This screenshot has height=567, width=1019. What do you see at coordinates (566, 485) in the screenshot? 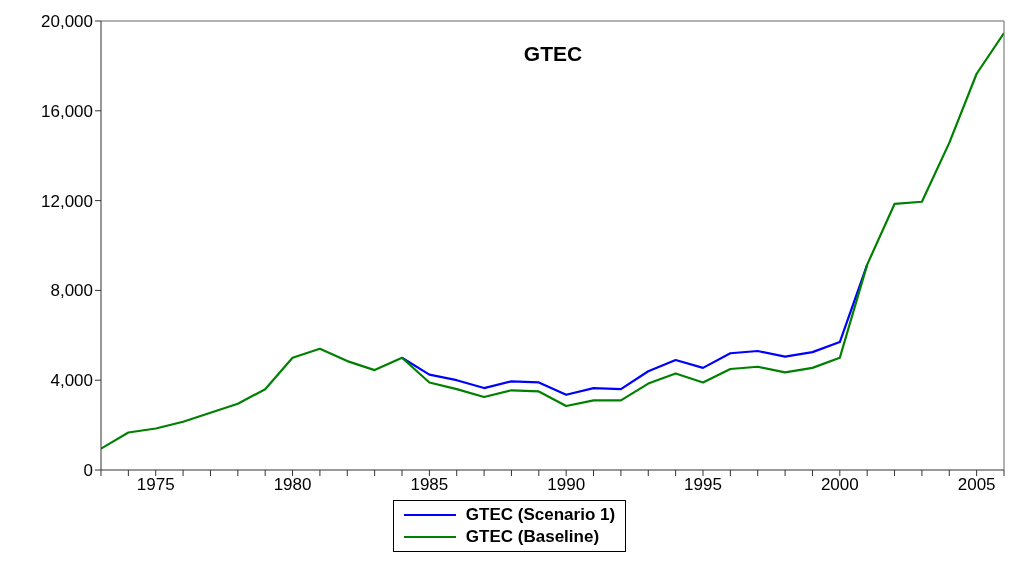
I see `x-tick-label: 1990` at bounding box center [566, 485].